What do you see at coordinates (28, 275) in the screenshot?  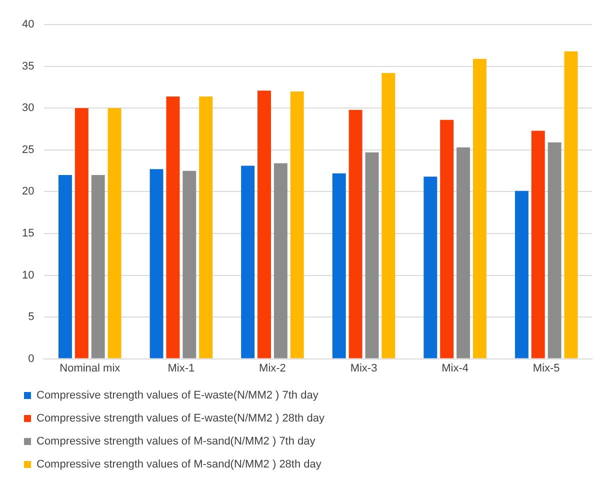 I see `y-tick-label: 10` at bounding box center [28, 275].